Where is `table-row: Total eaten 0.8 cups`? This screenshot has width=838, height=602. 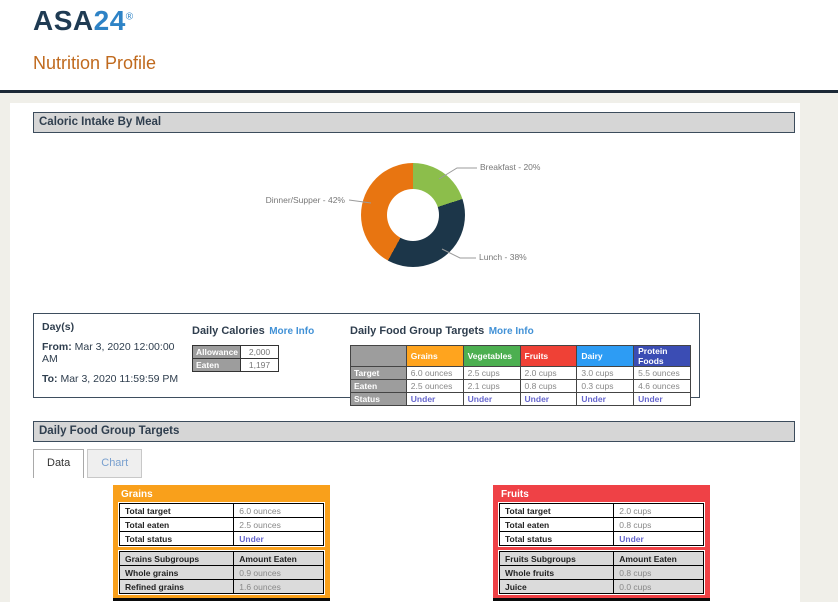 table-row: Total eaten 0.8 cups is located at coordinates (601, 524).